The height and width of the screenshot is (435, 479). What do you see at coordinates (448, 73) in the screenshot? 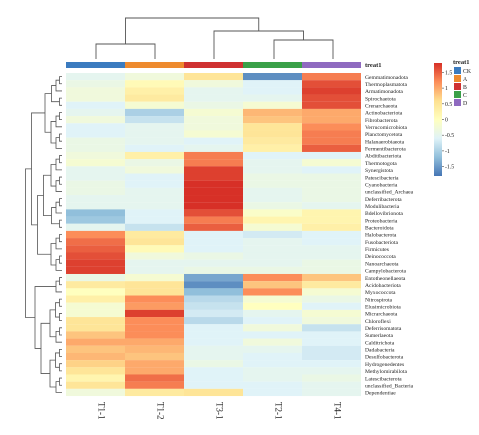
I see `color-scale-tick-label: 1.5` at bounding box center [448, 73].